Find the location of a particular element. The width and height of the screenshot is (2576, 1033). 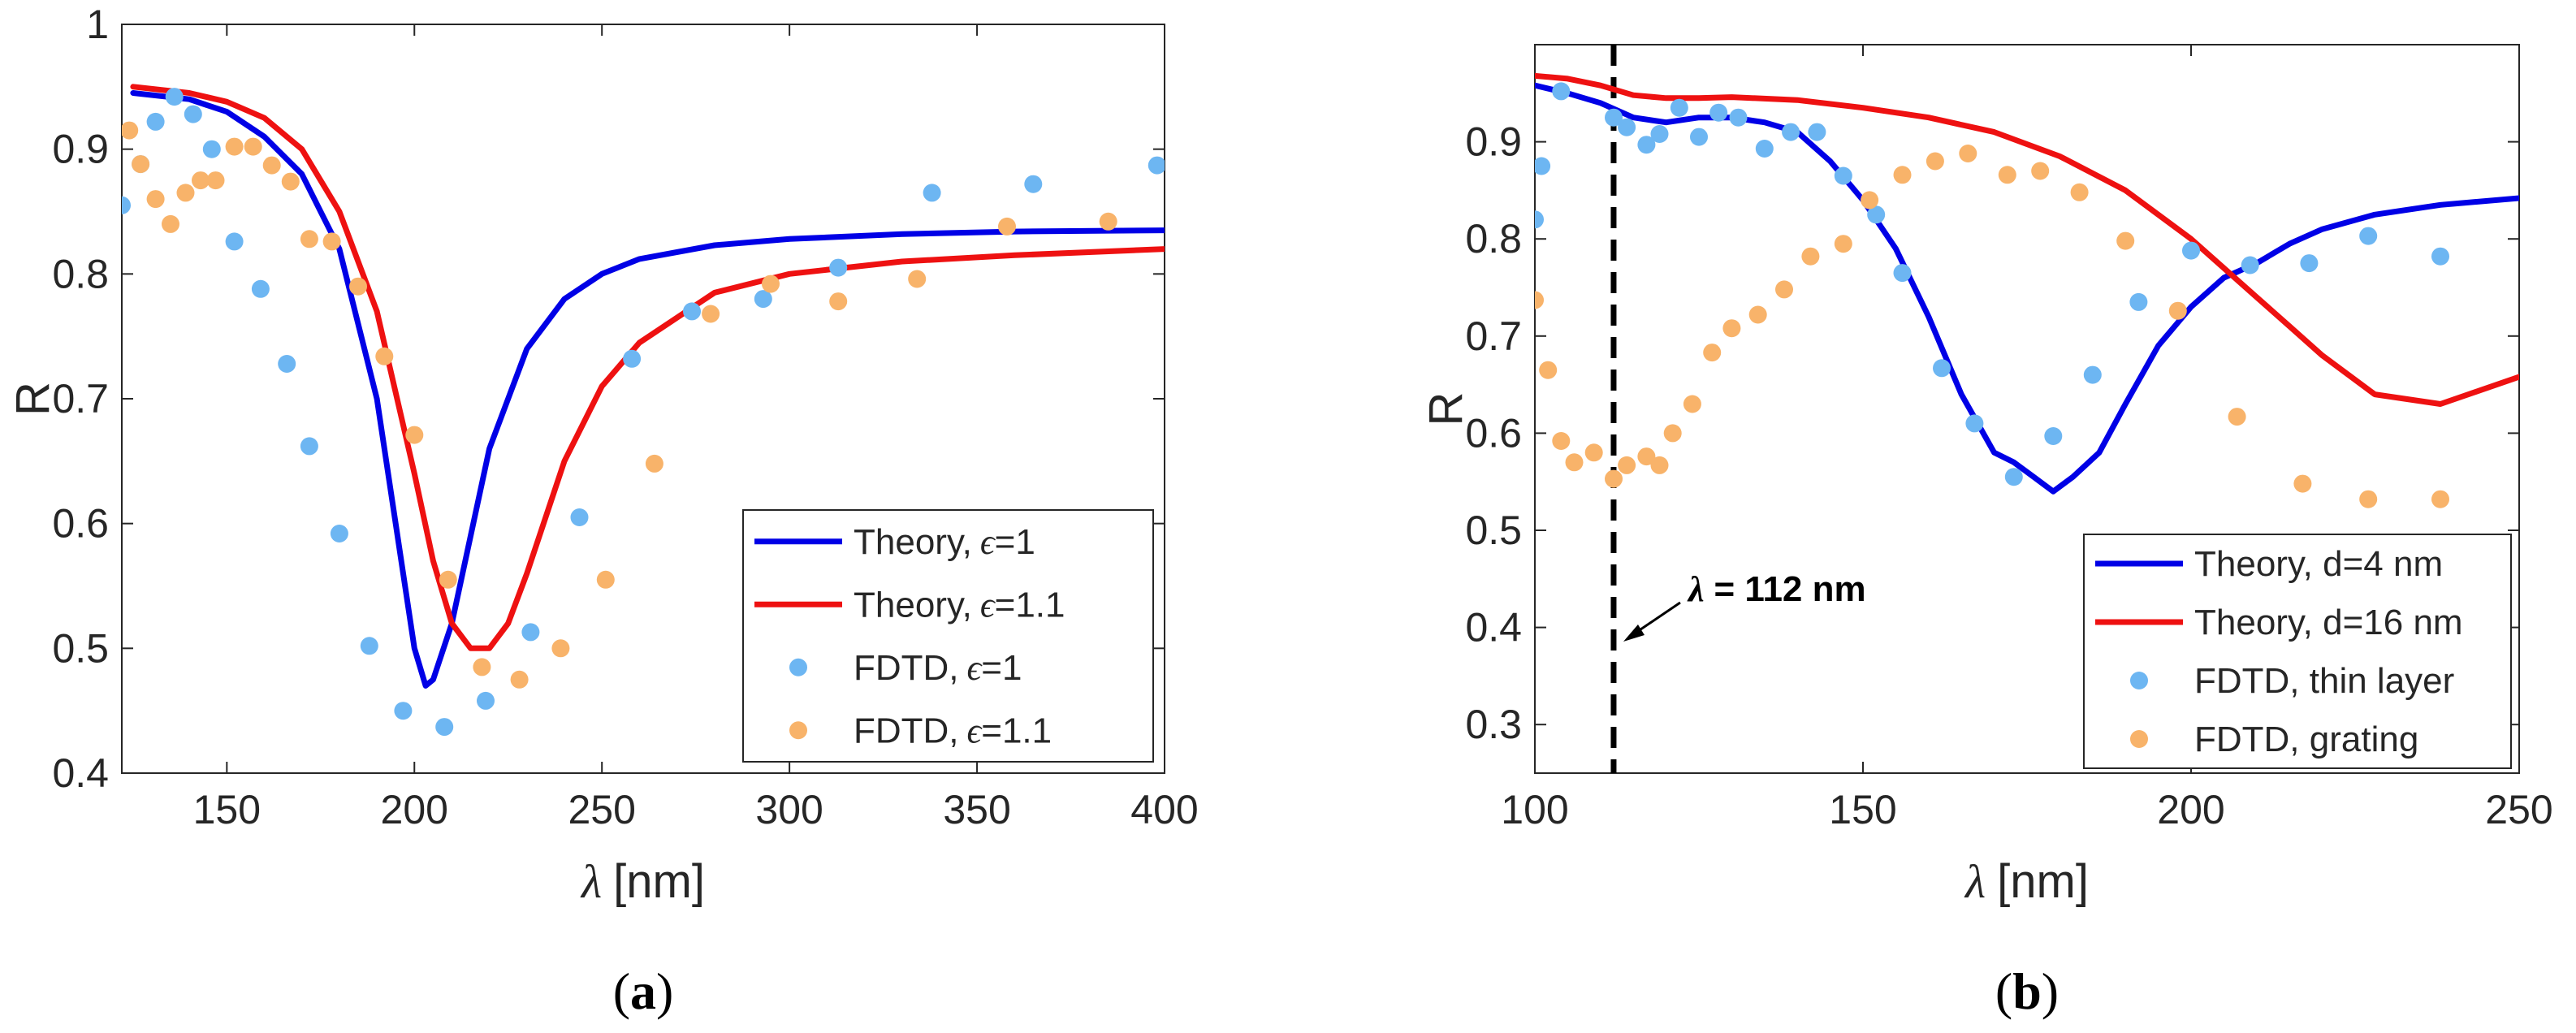

legend-entry-1: Theory, ϵ=1.1 is located at coordinates (959, 605).